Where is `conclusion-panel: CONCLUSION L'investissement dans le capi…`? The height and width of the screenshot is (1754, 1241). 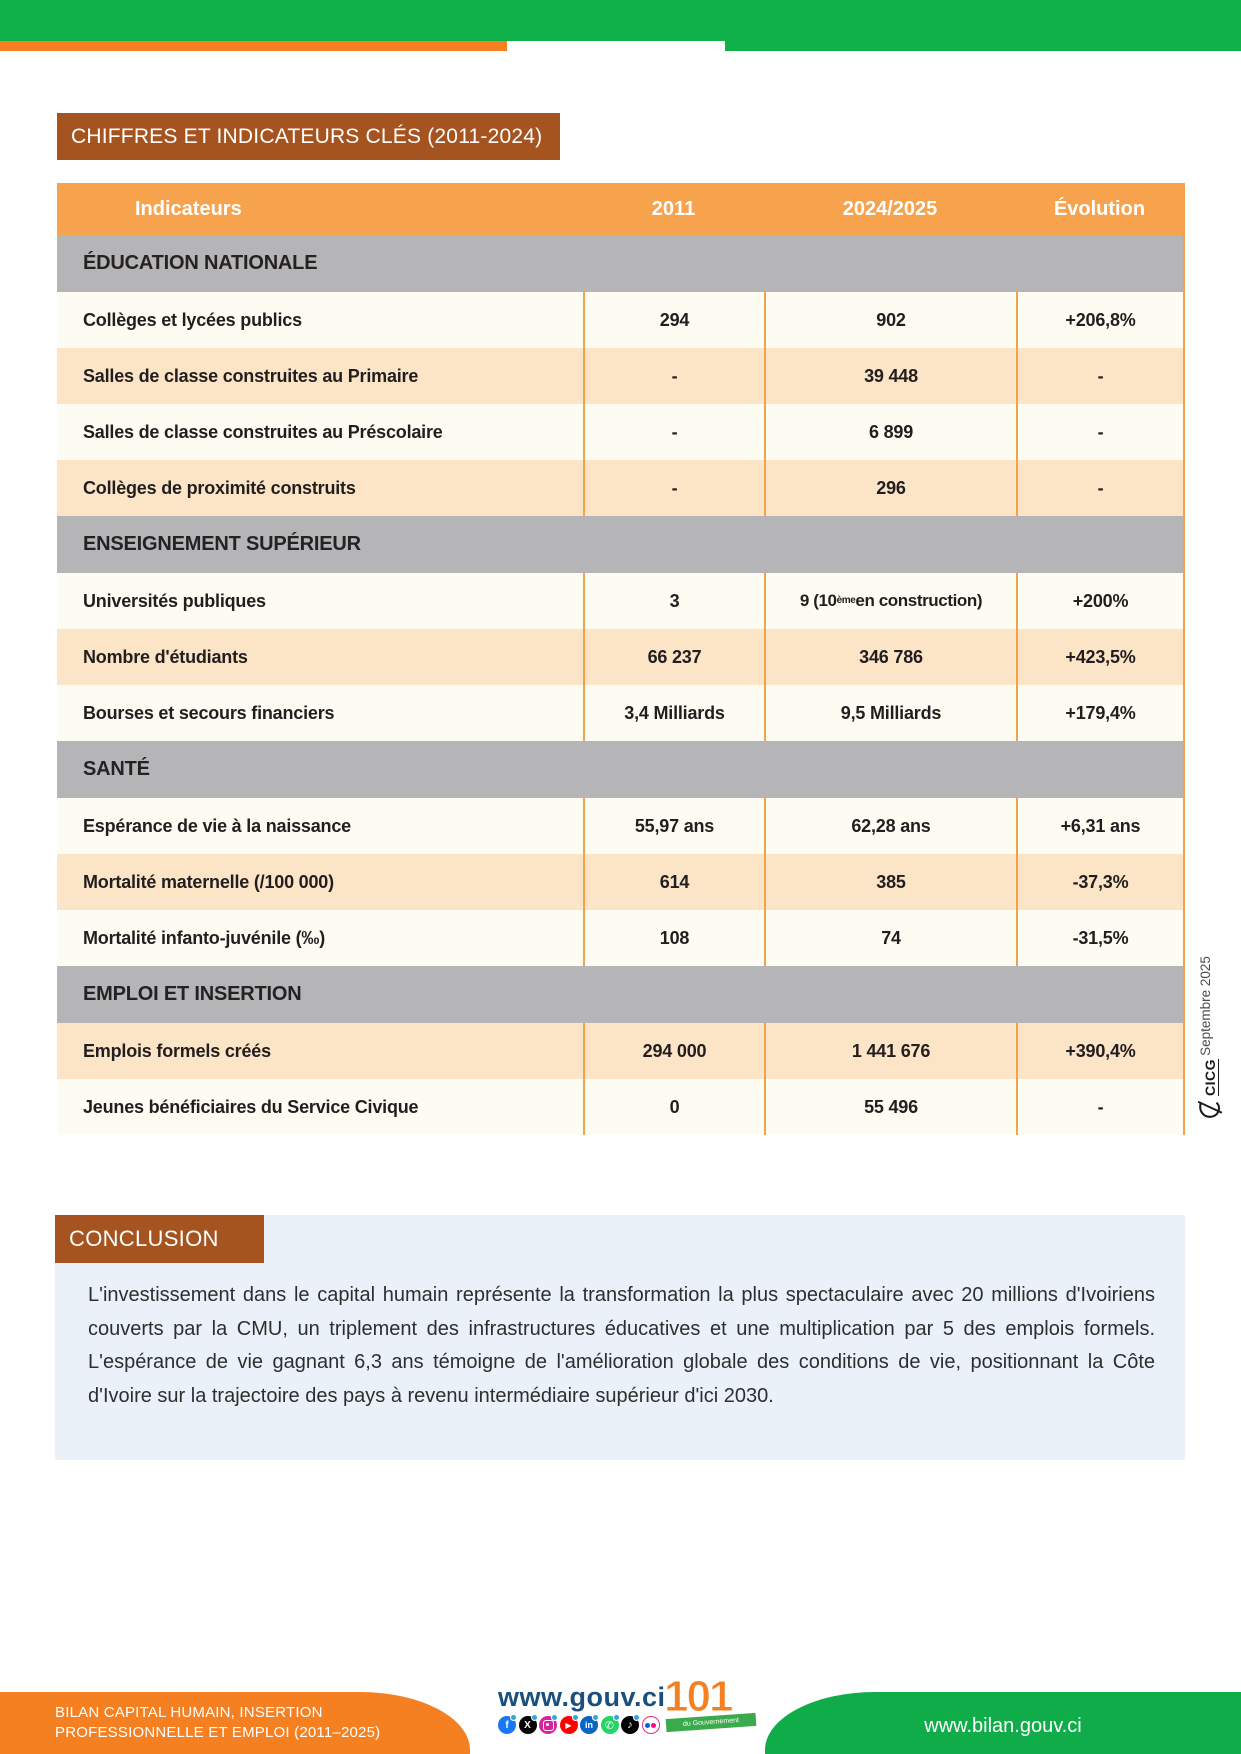
conclusion-panel: CONCLUSION L'investissement dans le capi… is located at coordinates (620, 1337).